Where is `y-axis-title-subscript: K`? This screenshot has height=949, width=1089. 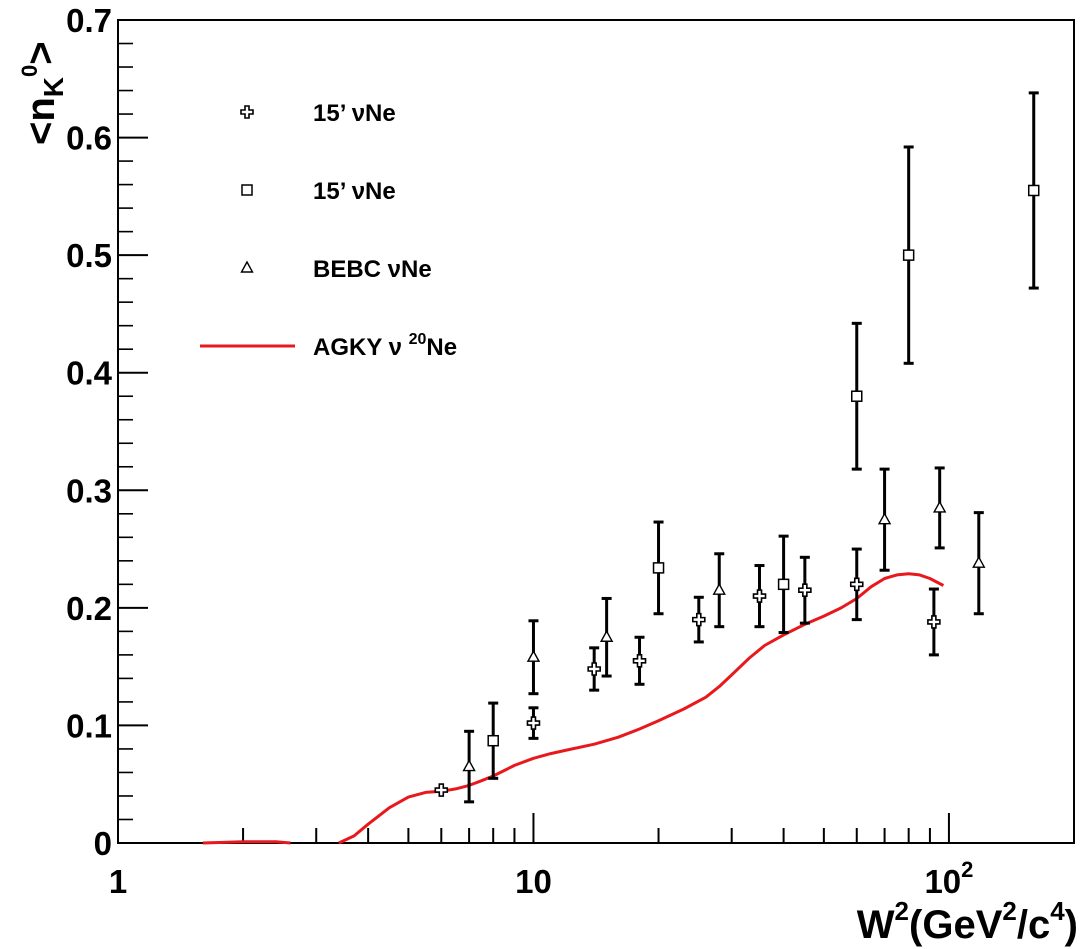
y-axis-title-subscript: K is located at coordinates (53, 87).